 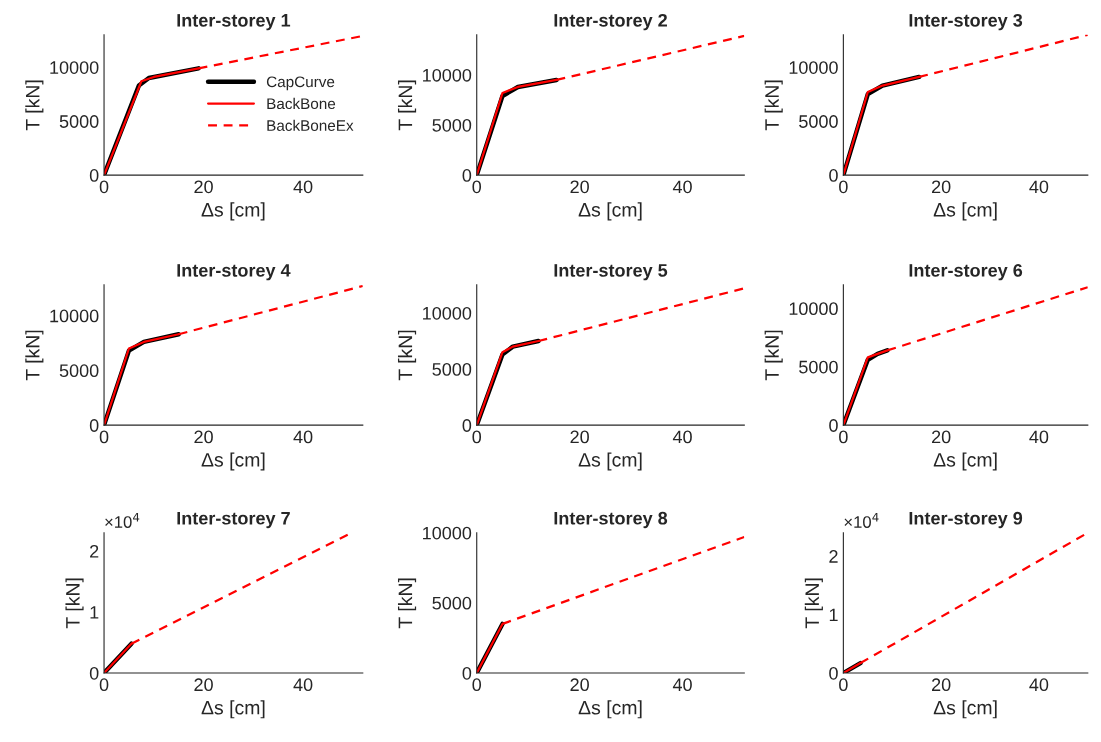 I want to click on legend-label: CapCurve, so click(x=300, y=83).